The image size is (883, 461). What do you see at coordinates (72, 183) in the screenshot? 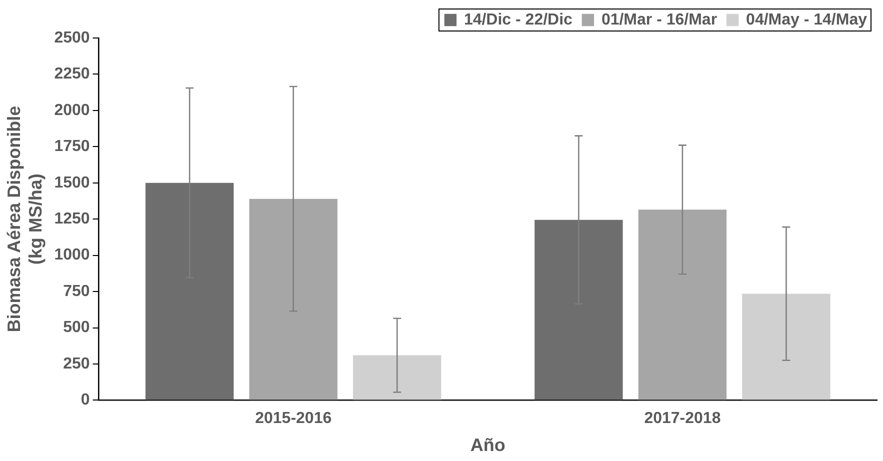
I see `y-tick-label: 1500` at bounding box center [72, 183].